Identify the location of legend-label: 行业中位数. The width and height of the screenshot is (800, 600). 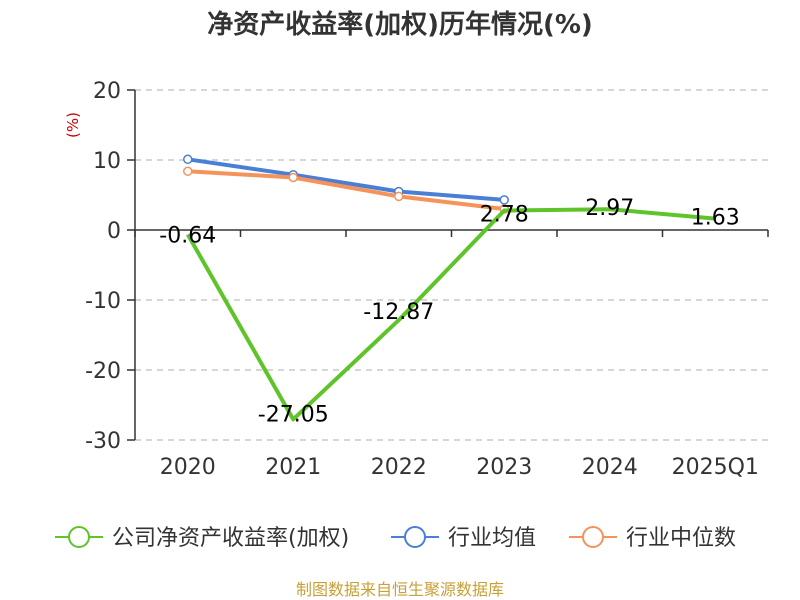
(681, 538).